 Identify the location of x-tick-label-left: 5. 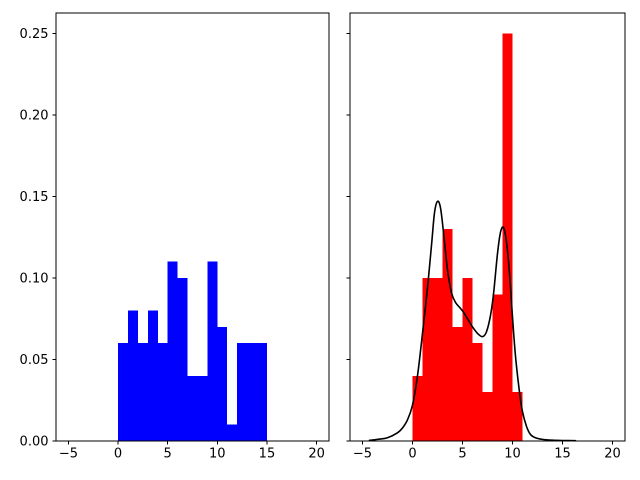
(168, 453).